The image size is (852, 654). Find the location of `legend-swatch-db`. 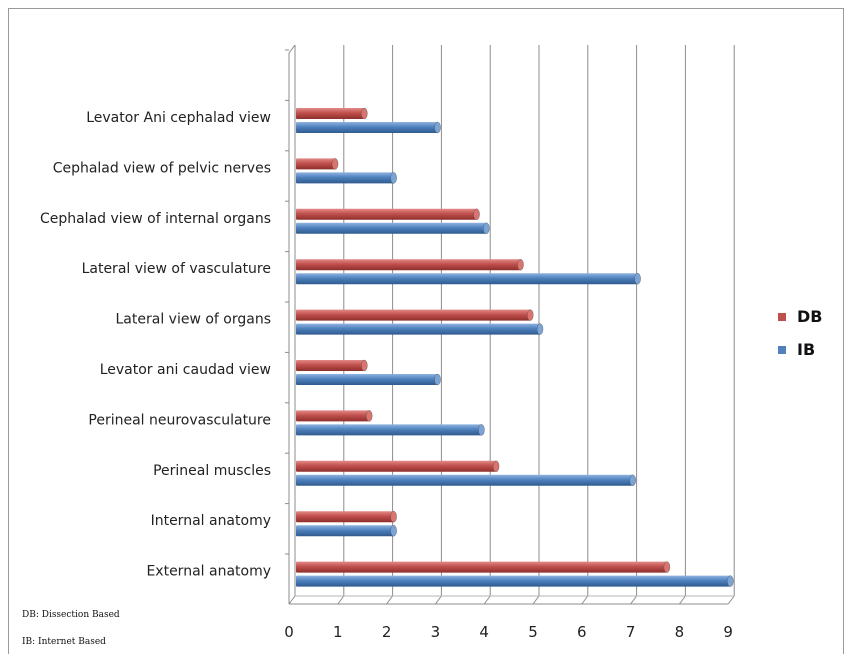

legend-swatch-db is located at coordinates (782, 317).